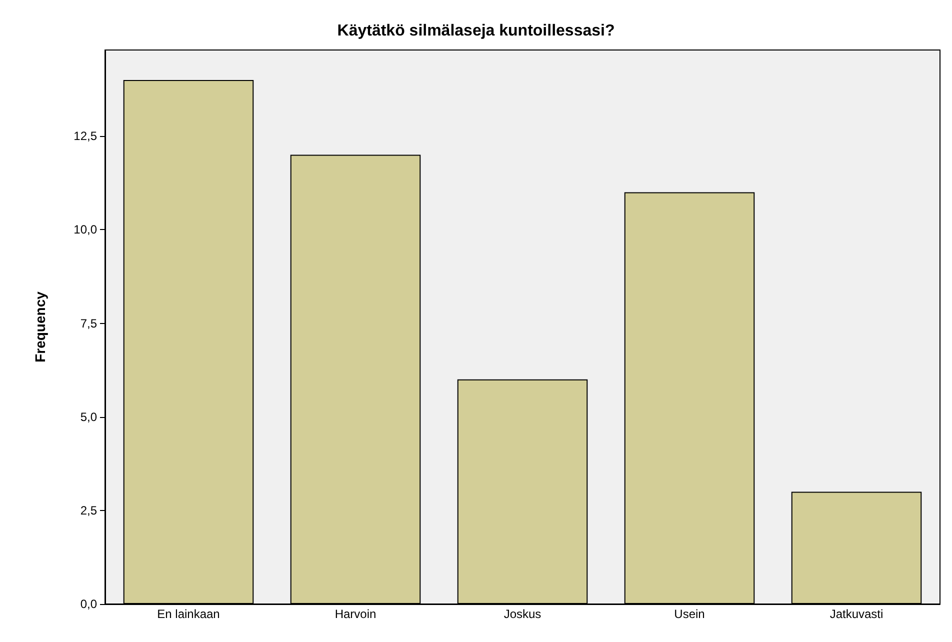 Image resolution: width=952 pixels, height=642 pixels. Describe the element at coordinates (40, 326) in the screenshot. I see `y-axis-title: Frequency` at that location.